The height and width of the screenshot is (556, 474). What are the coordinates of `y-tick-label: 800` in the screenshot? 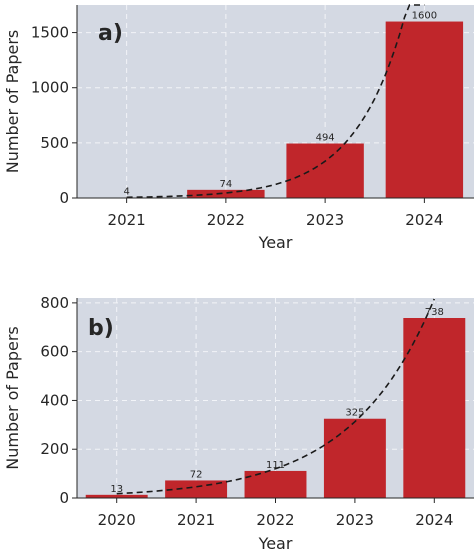 It's located at (54, 303).